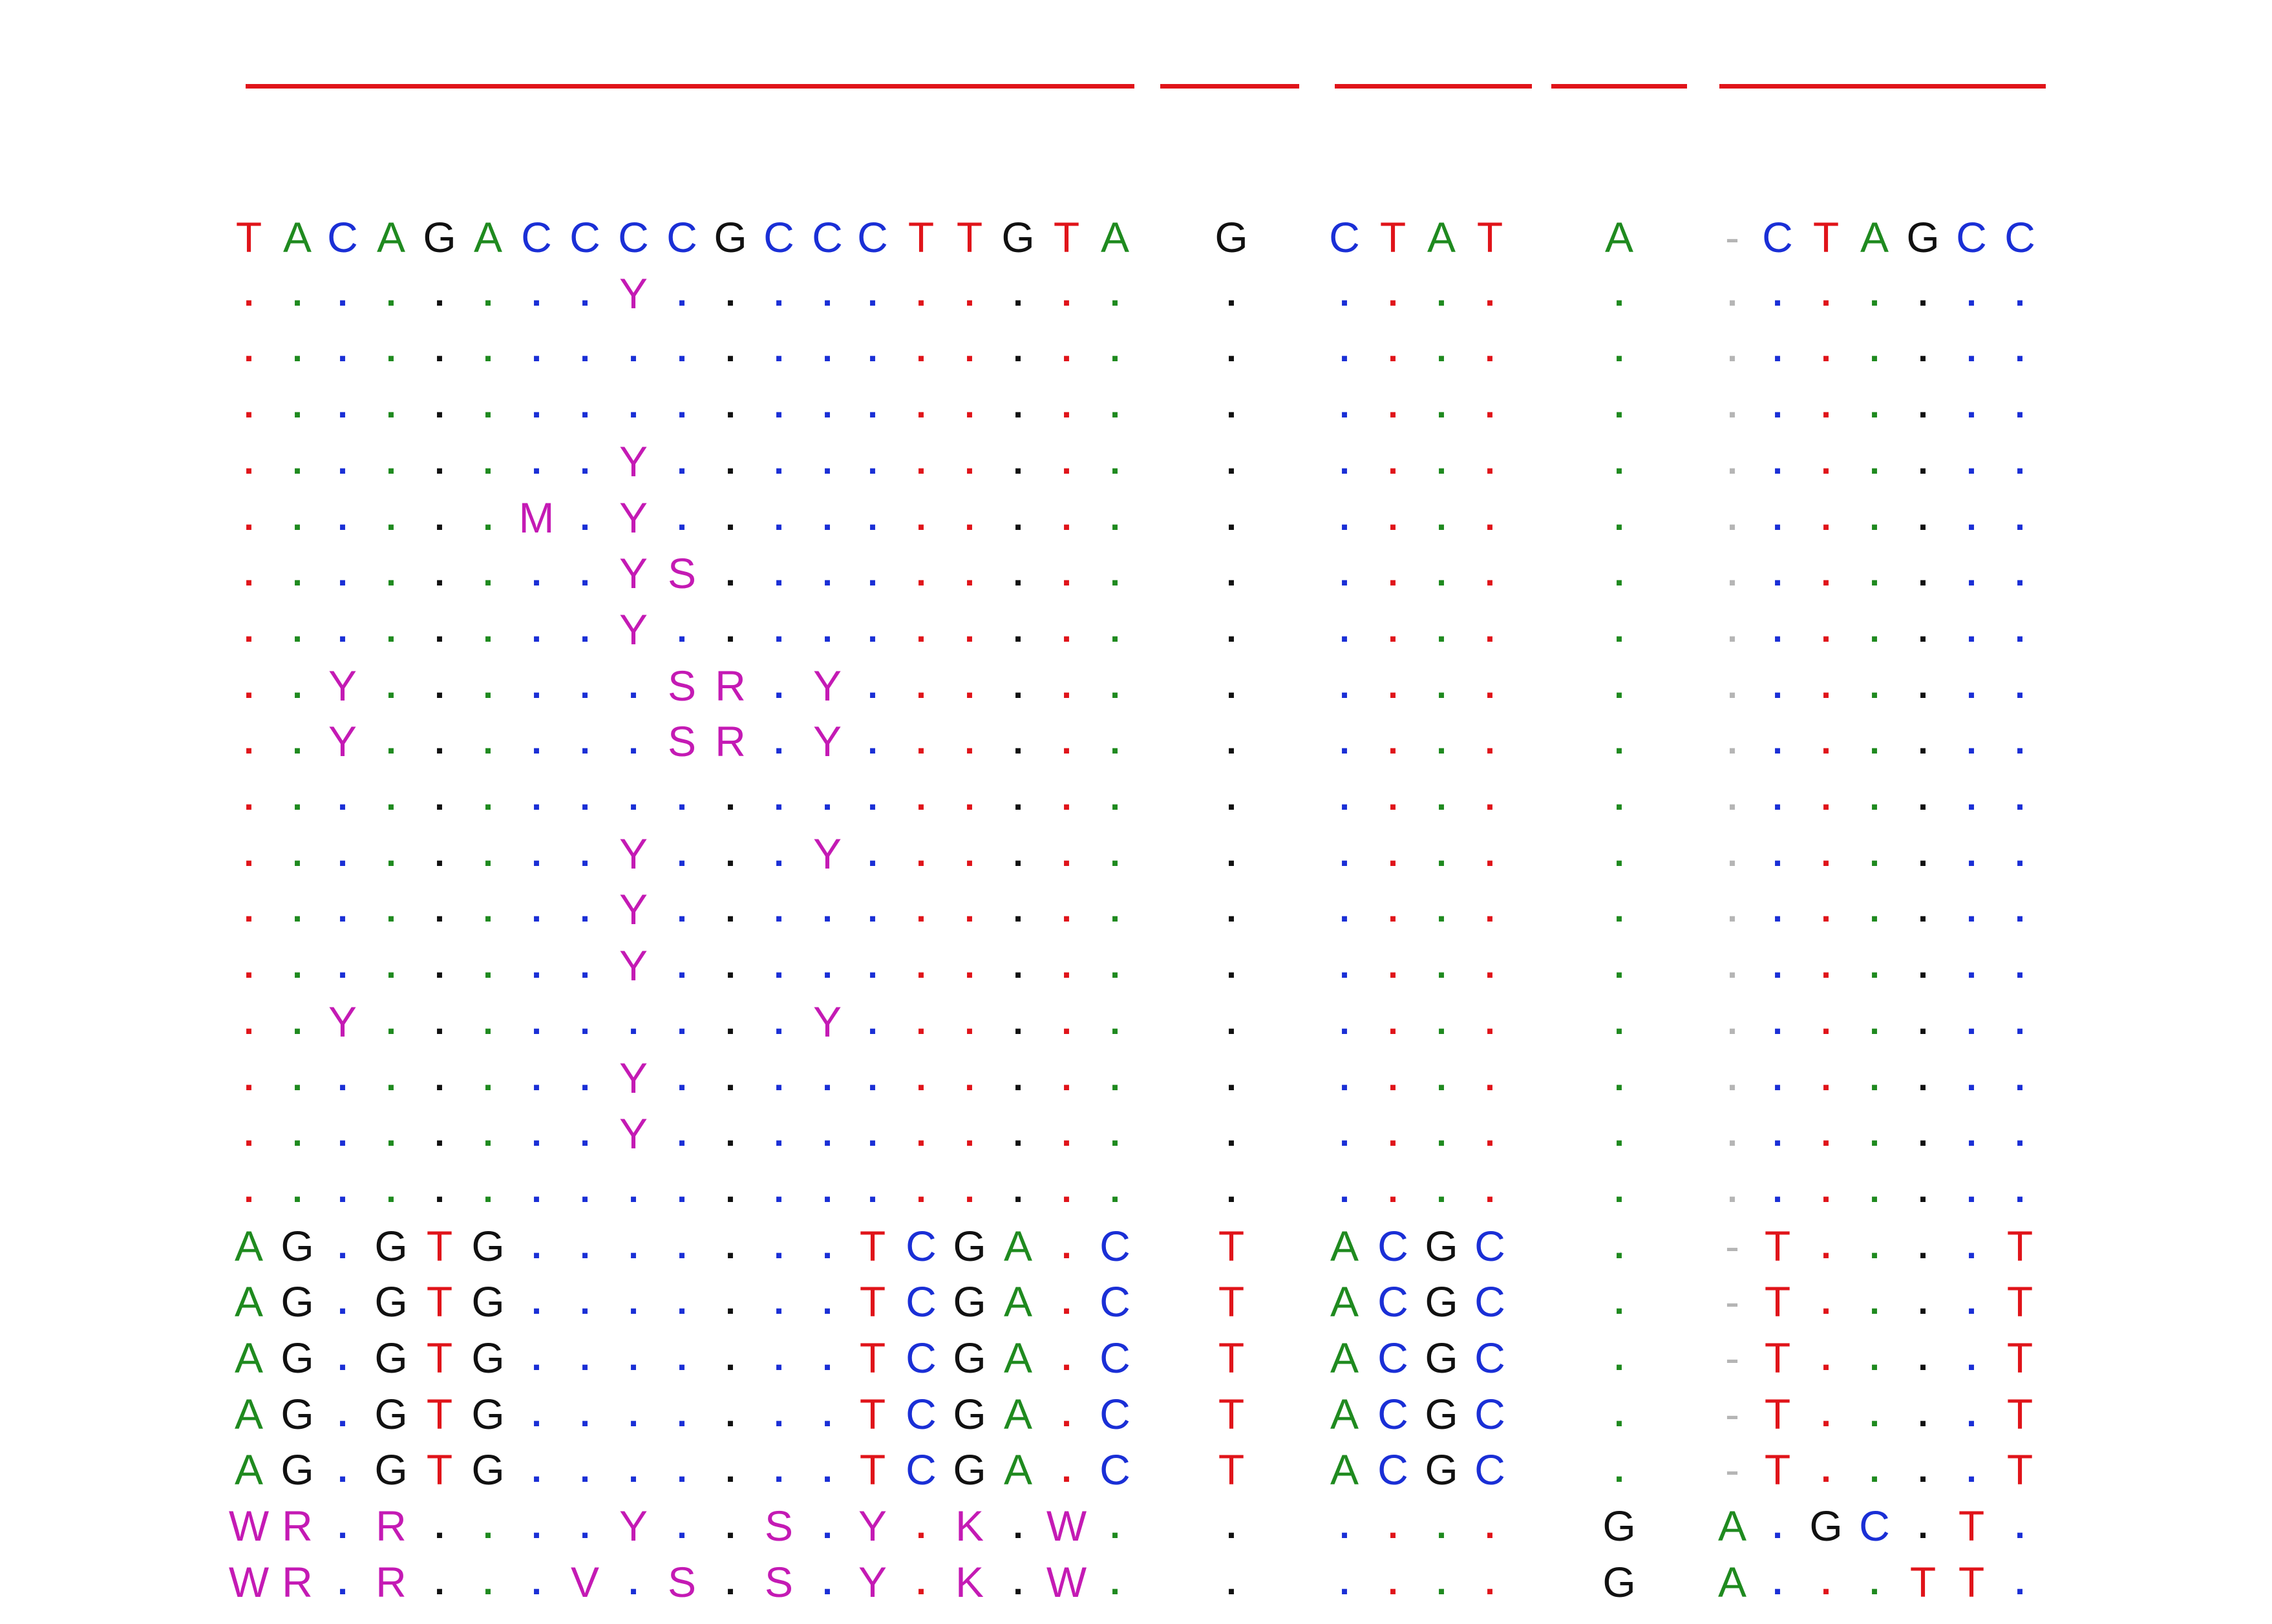  What do you see at coordinates (730, 741) in the screenshot?
I see `nucleotide-cell: R` at bounding box center [730, 741].